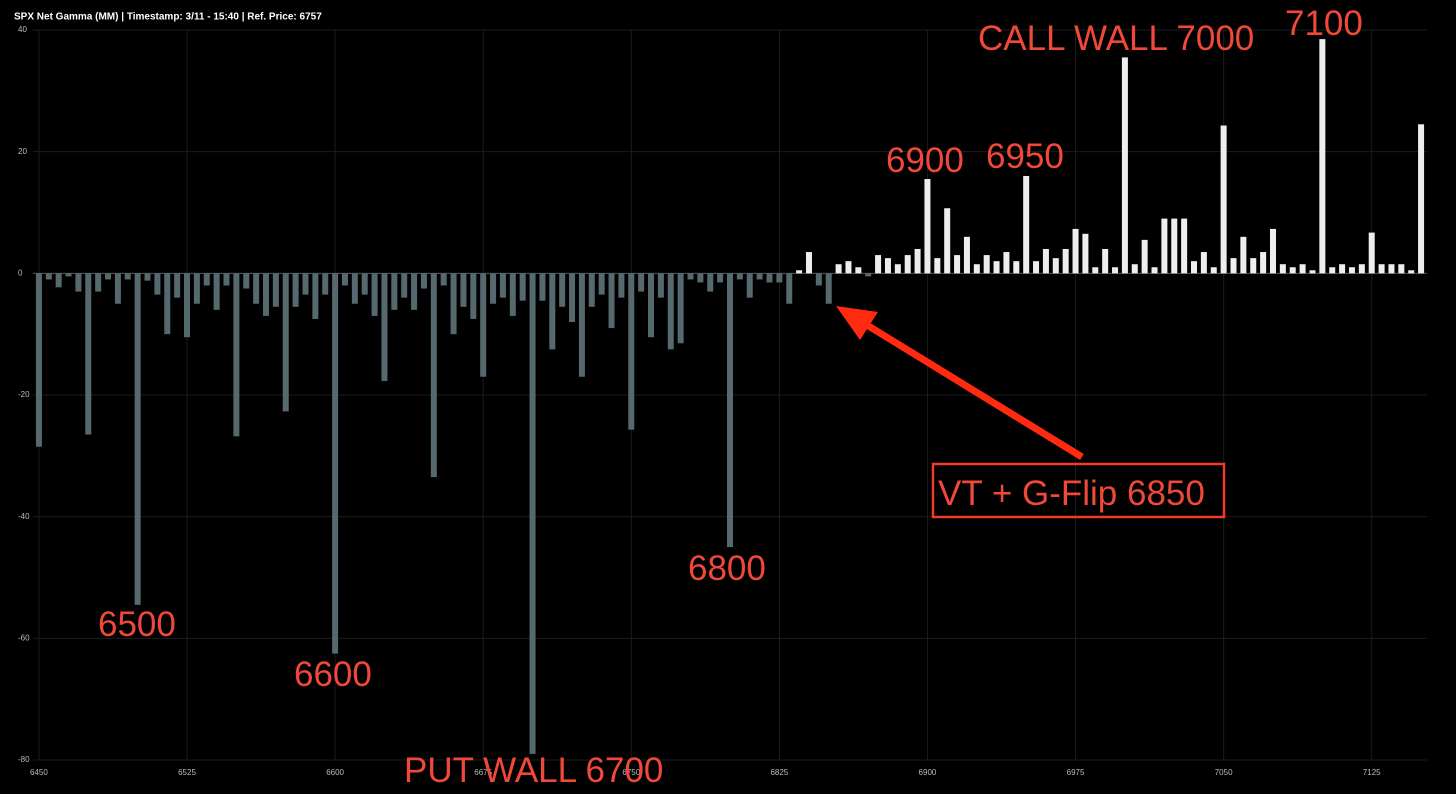 This screenshot has width=1456, height=794. Describe the element at coordinates (24, 759) in the screenshot. I see `y-tick-label: -80` at that location.